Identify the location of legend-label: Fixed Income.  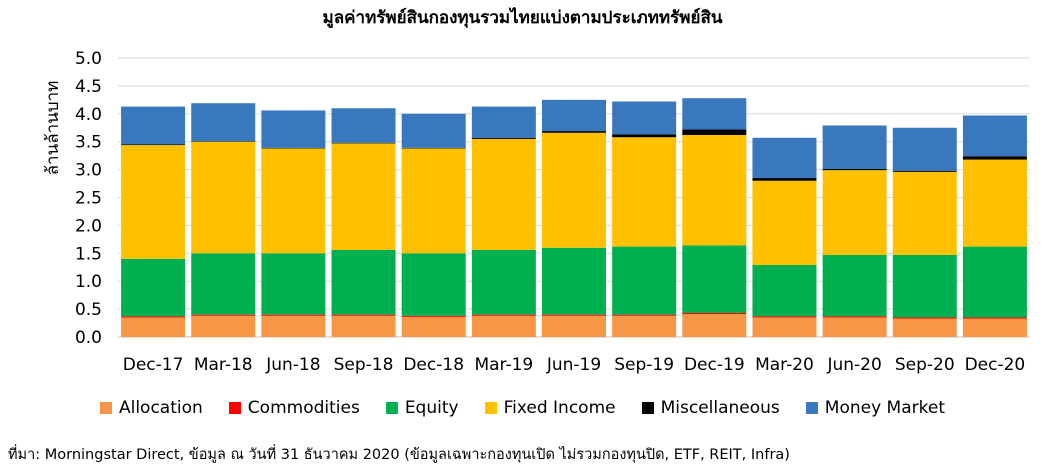
(559, 408).